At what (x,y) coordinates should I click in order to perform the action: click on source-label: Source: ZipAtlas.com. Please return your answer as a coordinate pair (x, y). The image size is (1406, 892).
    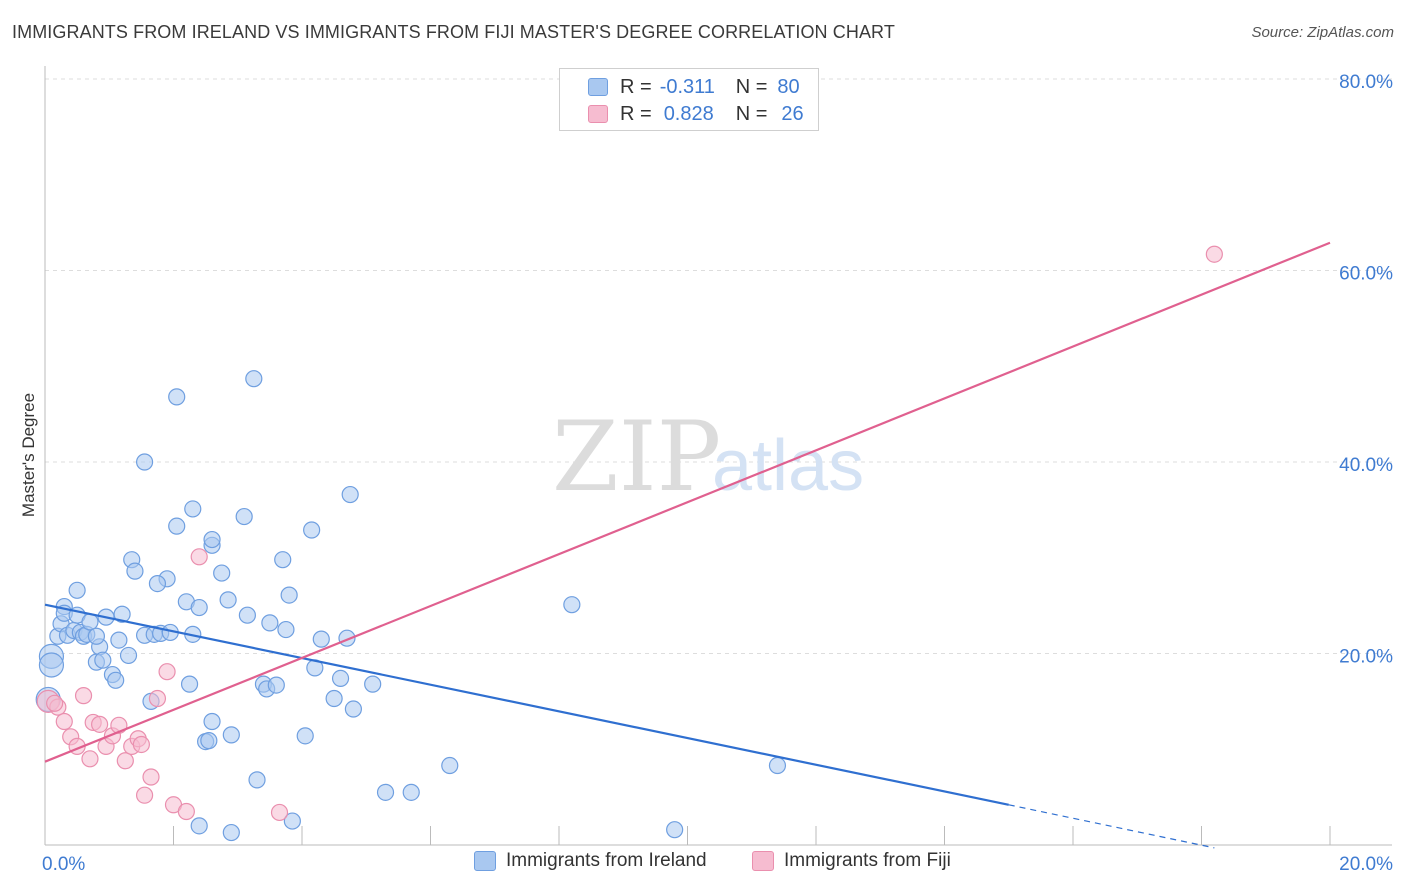
    Looking at the image, I should click on (1322, 32).